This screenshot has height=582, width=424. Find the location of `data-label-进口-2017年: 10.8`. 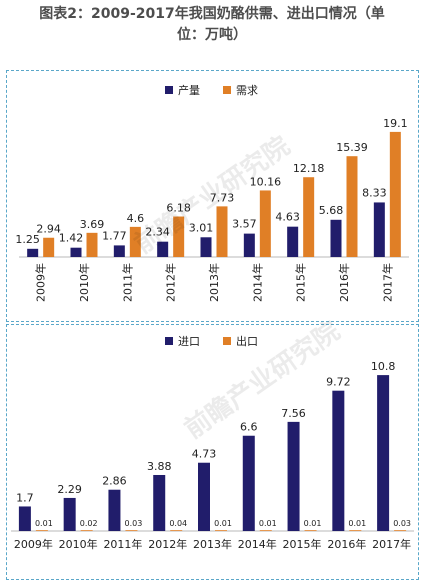

data-label-进口-2017年: 10.8 is located at coordinates (383, 366).